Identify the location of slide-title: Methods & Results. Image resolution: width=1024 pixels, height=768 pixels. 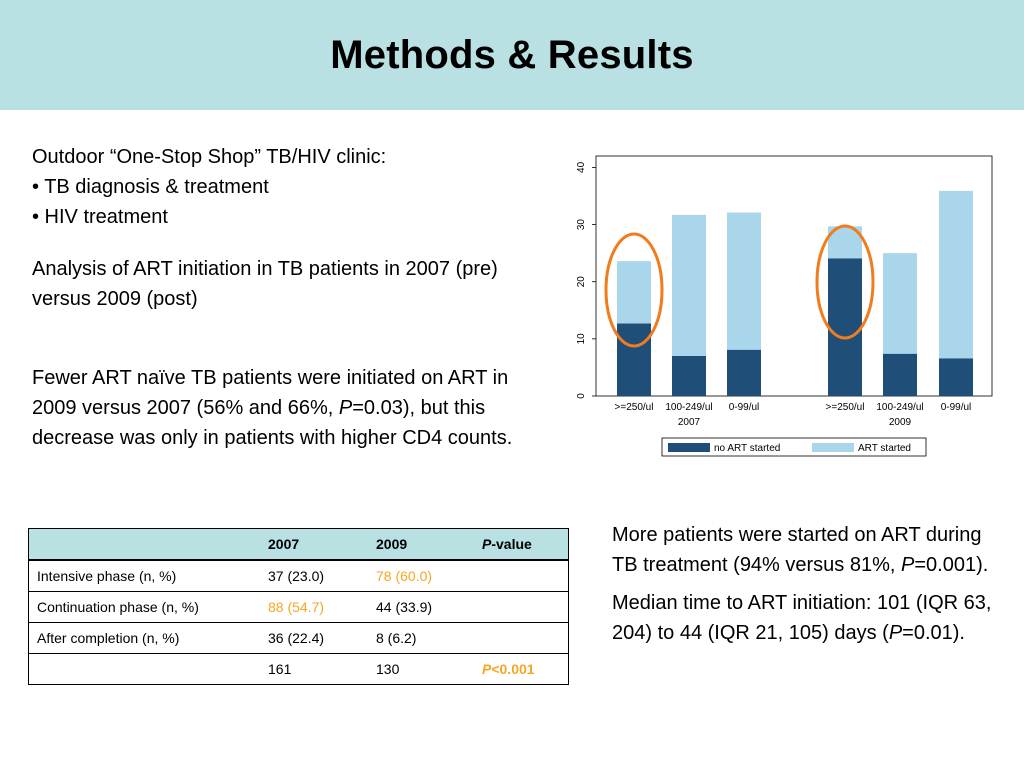
(512, 54).